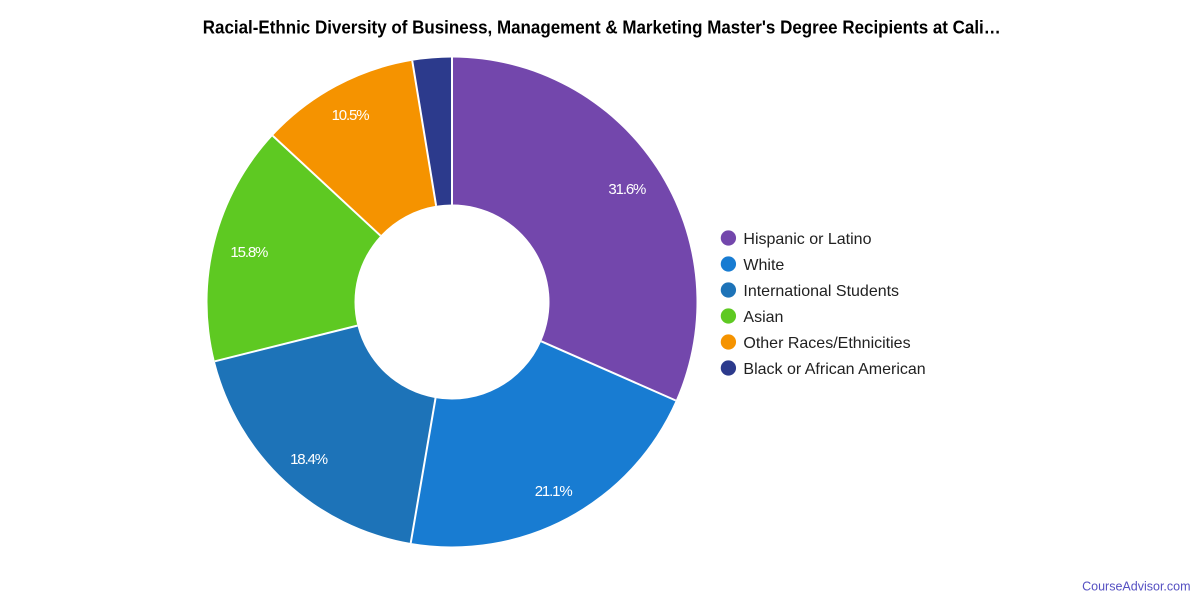  What do you see at coordinates (627, 189) in the screenshot?
I see `svg-text: 31.6%` at bounding box center [627, 189].